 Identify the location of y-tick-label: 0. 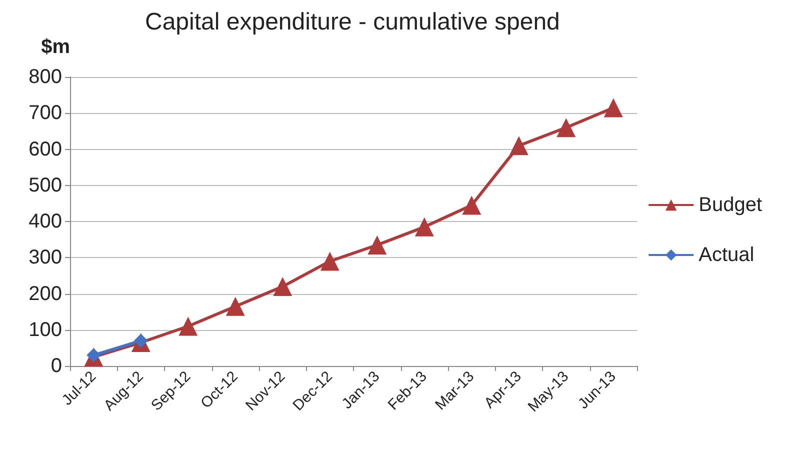
(56, 366).